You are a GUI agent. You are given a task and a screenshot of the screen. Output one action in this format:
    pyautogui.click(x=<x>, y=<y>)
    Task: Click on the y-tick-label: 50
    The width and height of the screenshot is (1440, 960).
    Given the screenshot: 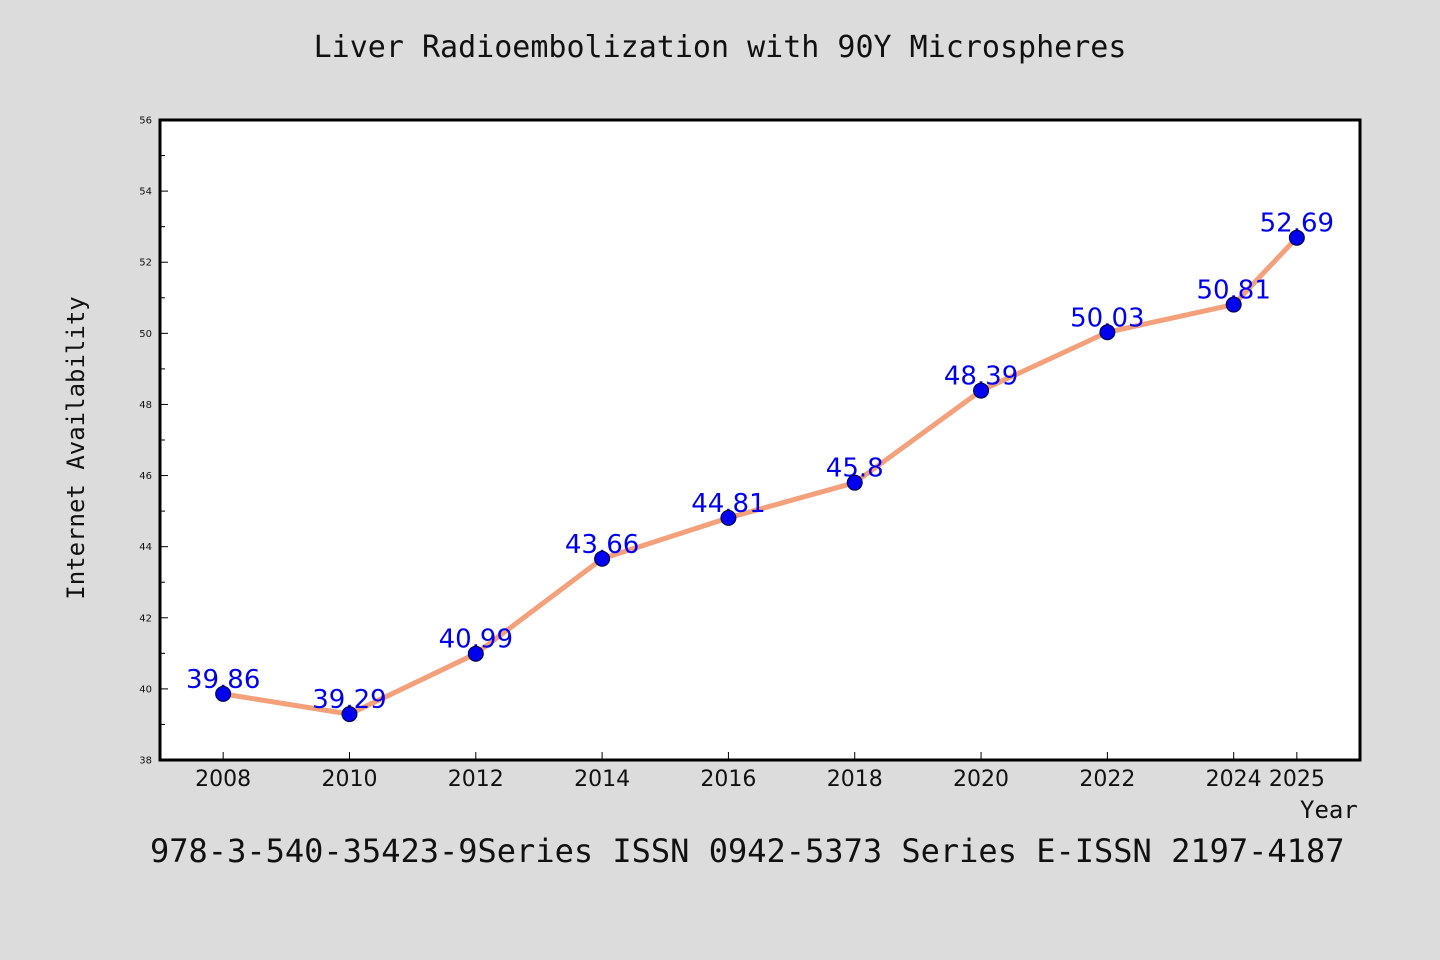 What is the action you would take?
    pyautogui.click(x=145, y=334)
    